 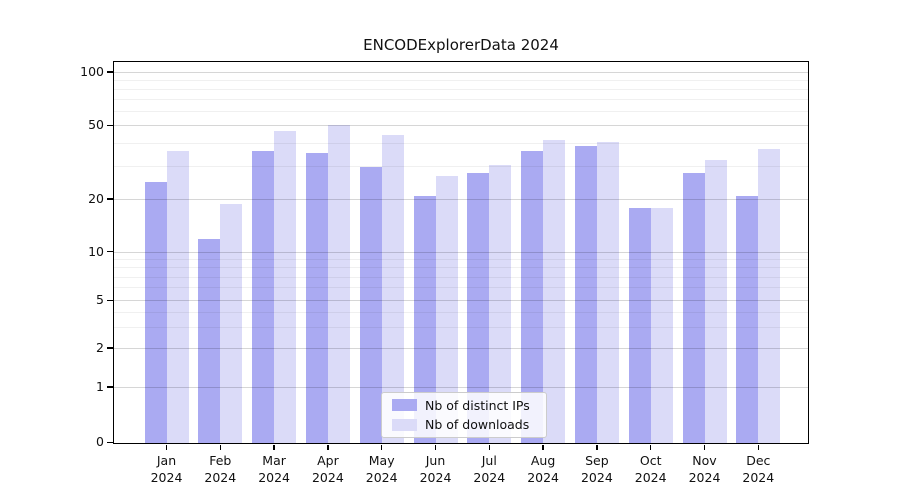 What do you see at coordinates (209, 340) in the screenshot?
I see `bar-ips-feb` at bounding box center [209, 340].